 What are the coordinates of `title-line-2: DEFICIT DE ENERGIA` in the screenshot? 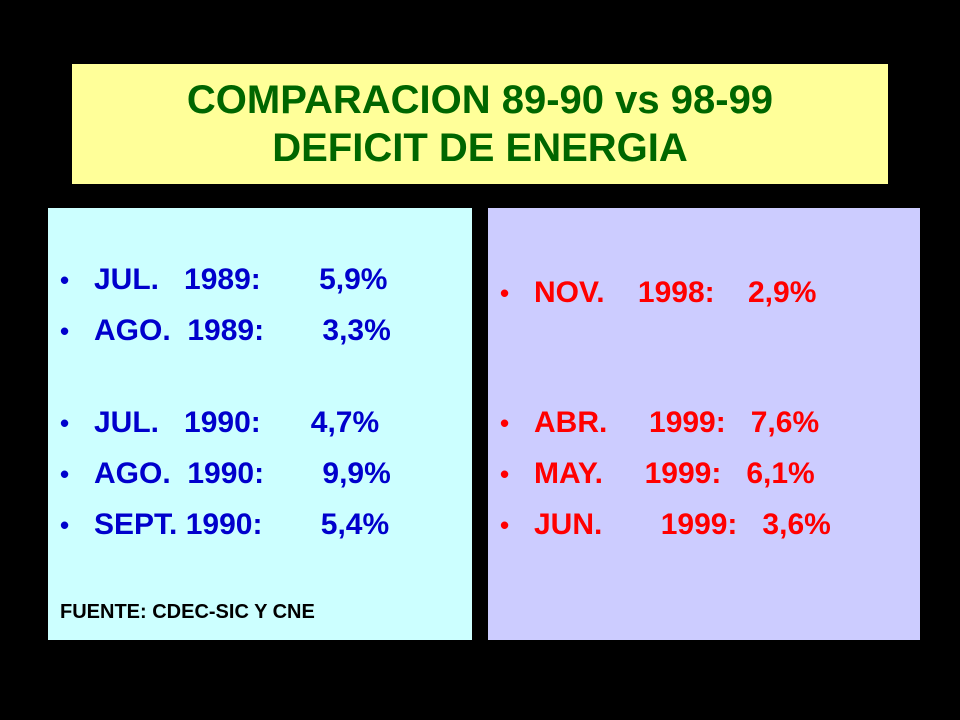 It's located at (480, 148).